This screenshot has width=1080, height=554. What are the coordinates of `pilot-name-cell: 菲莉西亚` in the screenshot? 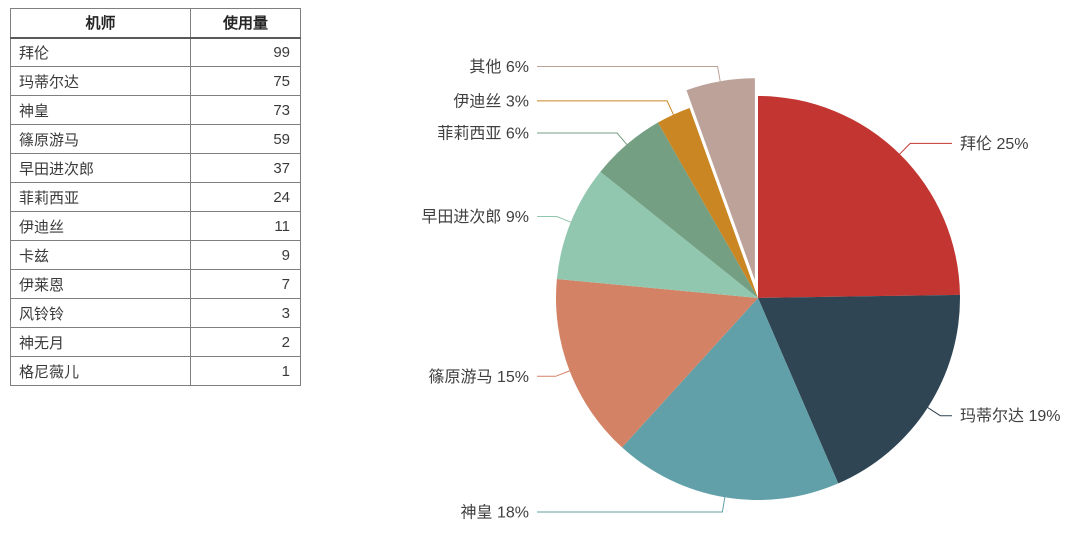 It's located at (100, 197).